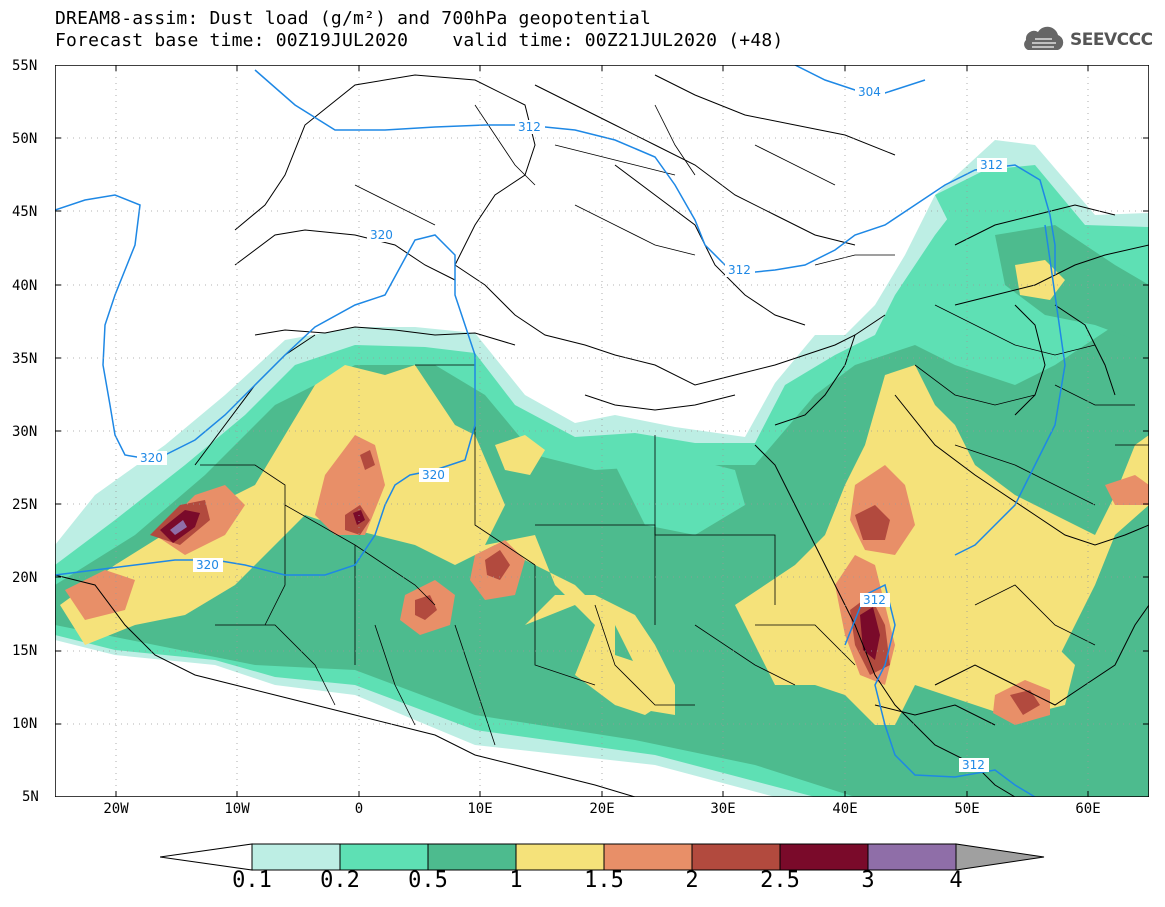  Describe the element at coordinates (30, 797) in the screenshot. I see `lat-tick-label: 5N` at that location.